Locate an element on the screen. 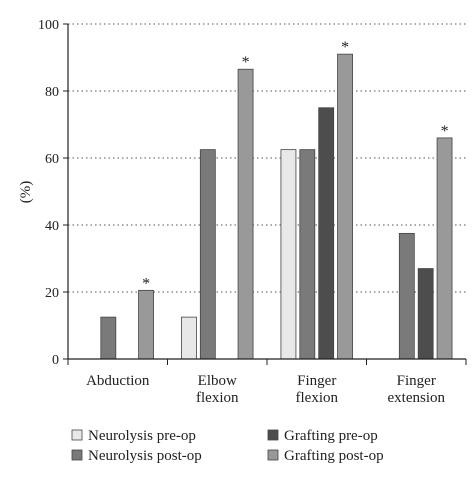 Image resolution: width=474 pixels, height=482 pixels. y-tick-label: 0 is located at coordinates (55, 360).